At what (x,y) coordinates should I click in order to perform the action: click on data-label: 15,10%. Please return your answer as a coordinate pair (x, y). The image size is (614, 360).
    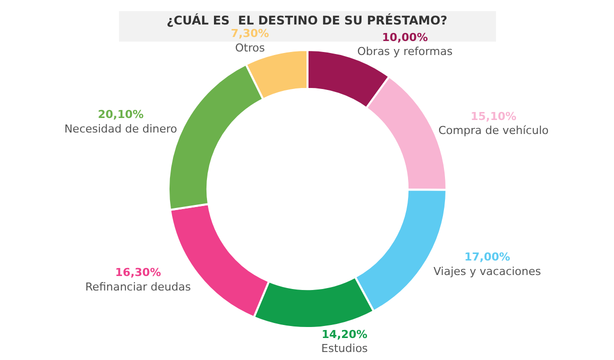
    Looking at the image, I should click on (493, 116).